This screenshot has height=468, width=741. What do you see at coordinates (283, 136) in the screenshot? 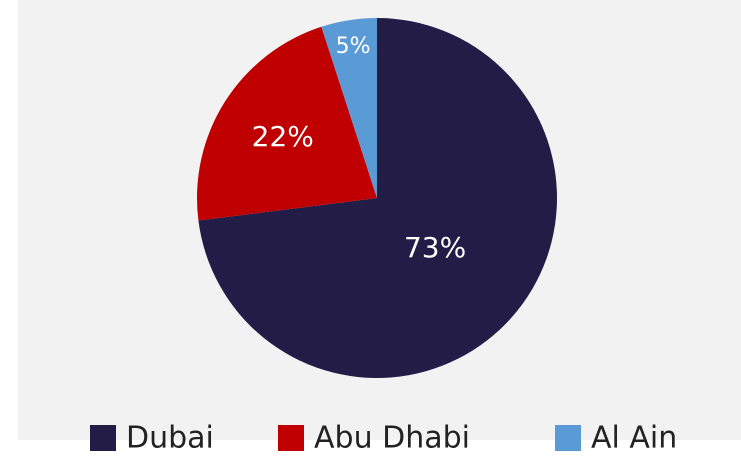
I see `data-label: 22%` at bounding box center [283, 136].